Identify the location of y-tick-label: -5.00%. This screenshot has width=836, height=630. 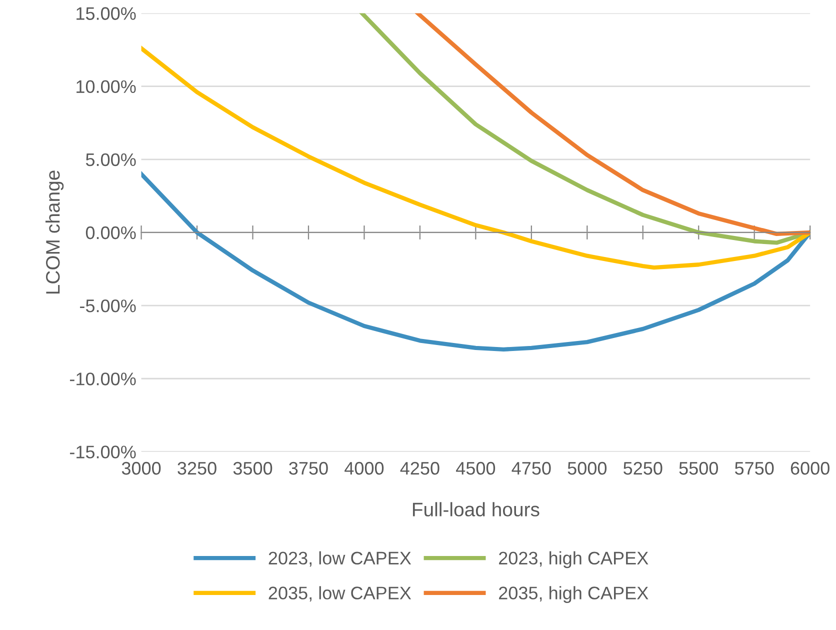
(108, 305).